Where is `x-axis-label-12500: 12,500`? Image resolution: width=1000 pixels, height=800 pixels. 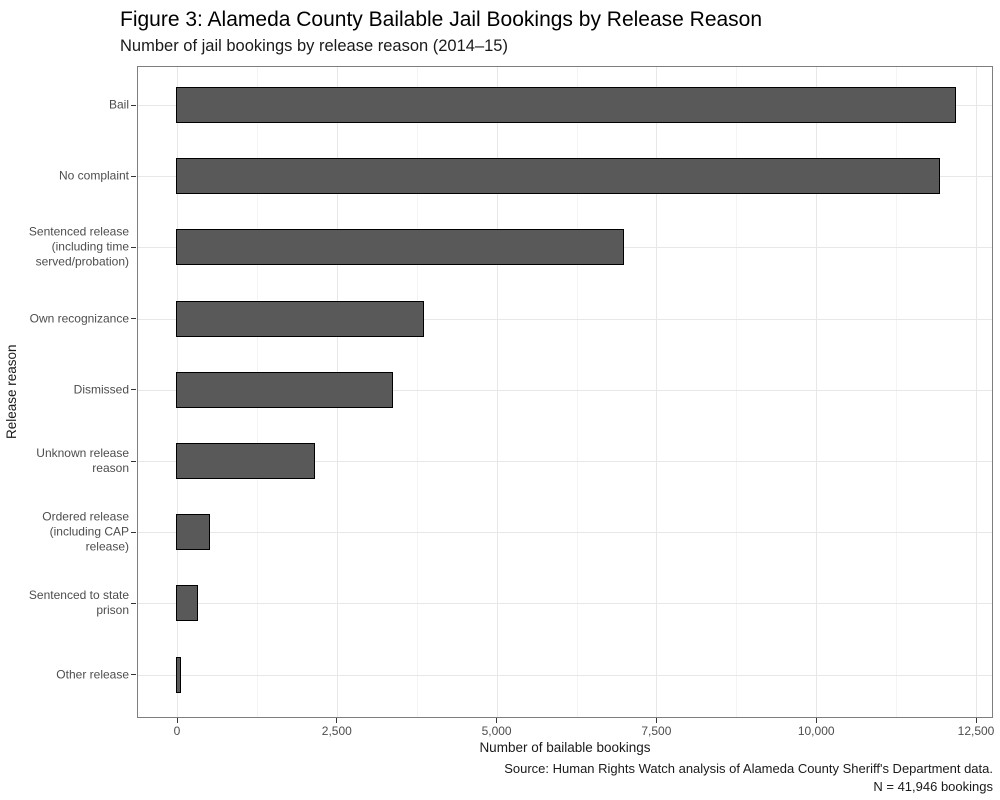
x-axis-label-12500: 12,500 is located at coordinates (976, 731).